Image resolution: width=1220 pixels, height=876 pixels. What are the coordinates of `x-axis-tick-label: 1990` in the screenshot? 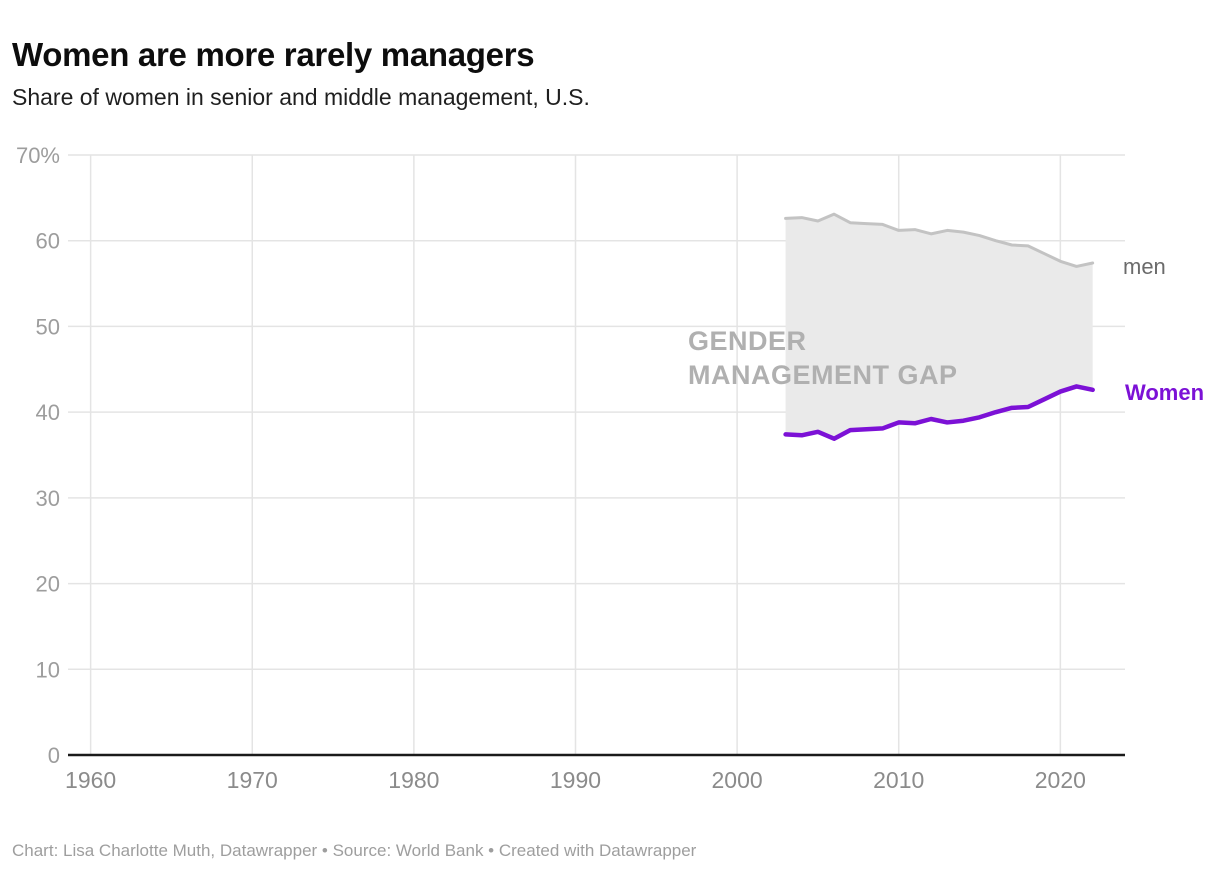 It's located at (575, 780).